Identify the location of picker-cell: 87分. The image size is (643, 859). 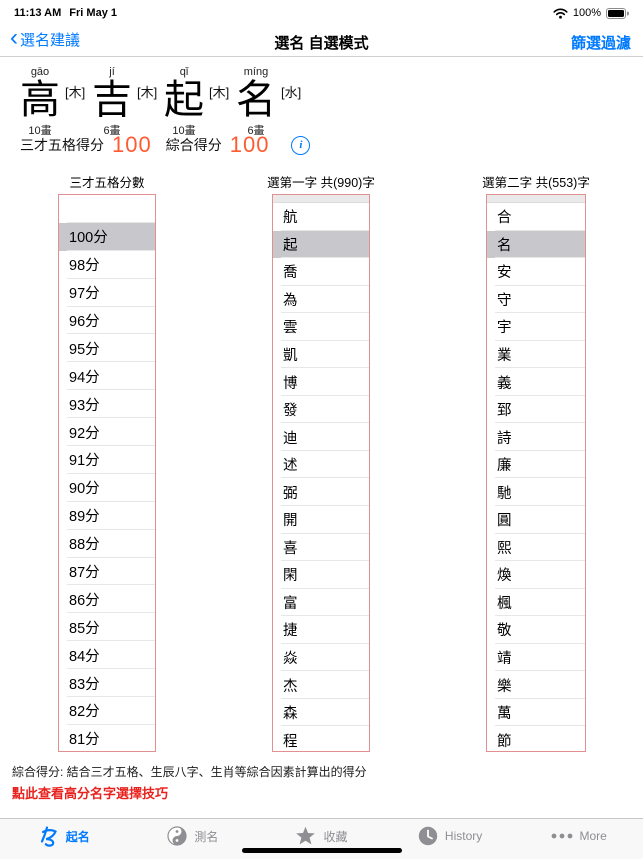
(107, 572).